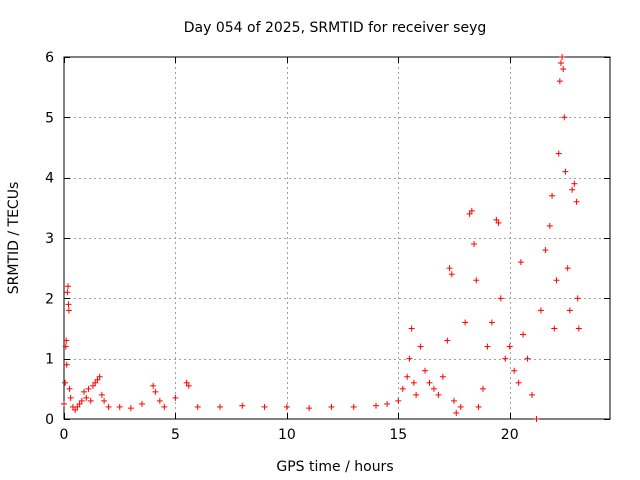 The image size is (640, 480). What do you see at coordinates (49, 179) in the screenshot?
I see `y-tick-label: 4` at bounding box center [49, 179].